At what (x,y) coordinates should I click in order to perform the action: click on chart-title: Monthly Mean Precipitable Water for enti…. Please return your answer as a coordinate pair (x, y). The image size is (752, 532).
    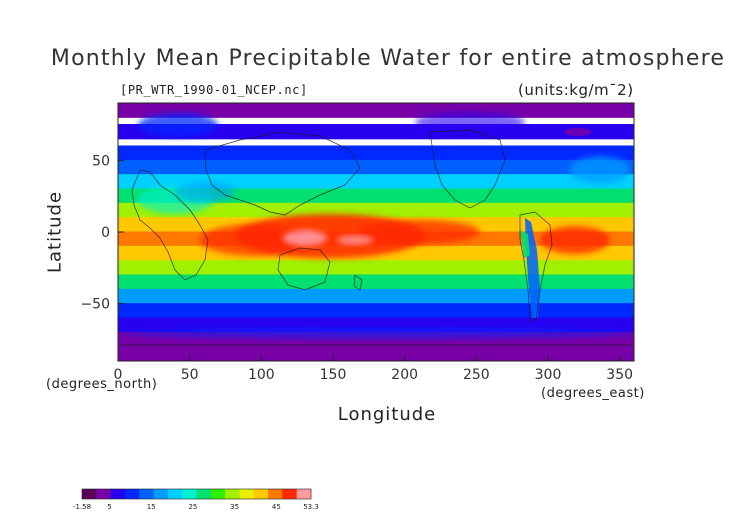
    Looking at the image, I should click on (388, 58).